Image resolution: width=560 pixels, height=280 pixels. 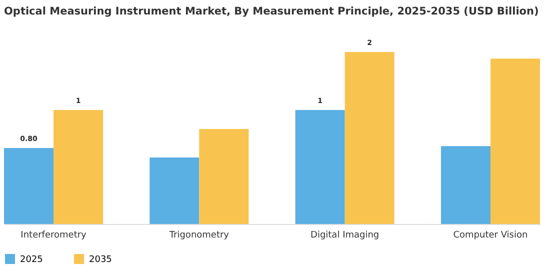 What do you see at coordinates (490, 235) in the screenshot?
I see `x-tick-label: Computer Vision` at bounding box center [490, 235].